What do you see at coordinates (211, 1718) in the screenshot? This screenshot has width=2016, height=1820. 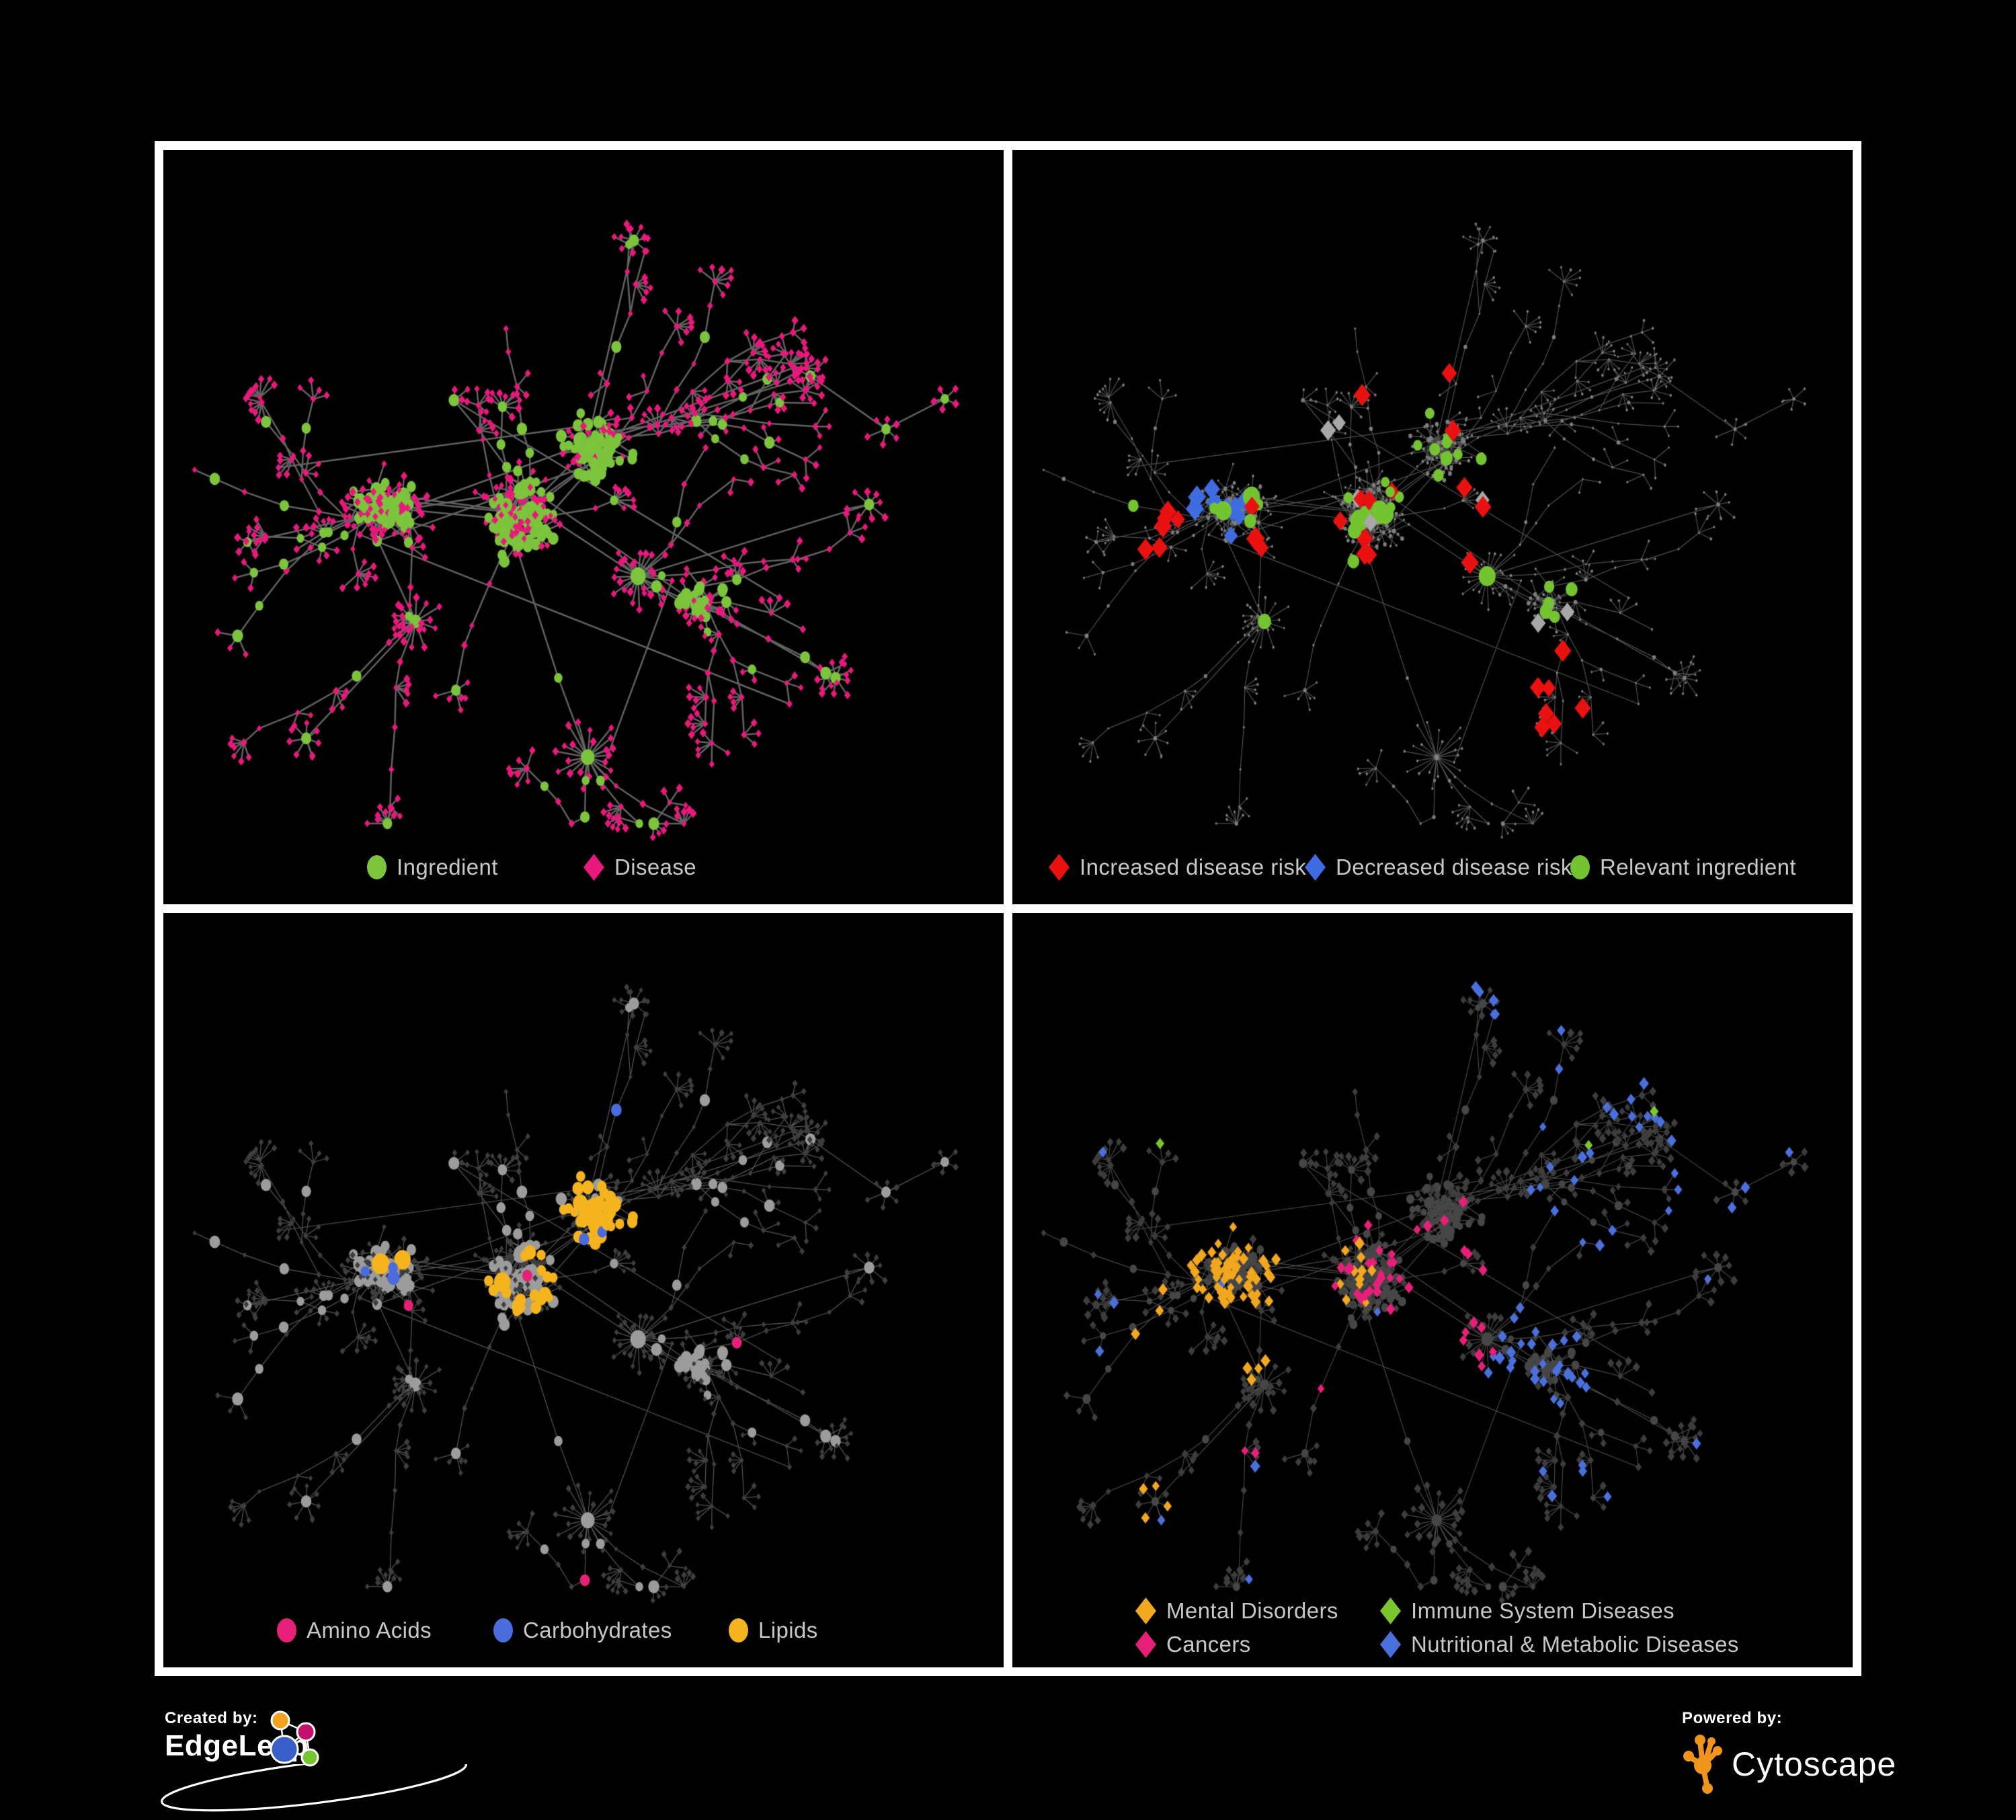 I see `created-by-label: Created by:` at bounding box center [211, 1718].